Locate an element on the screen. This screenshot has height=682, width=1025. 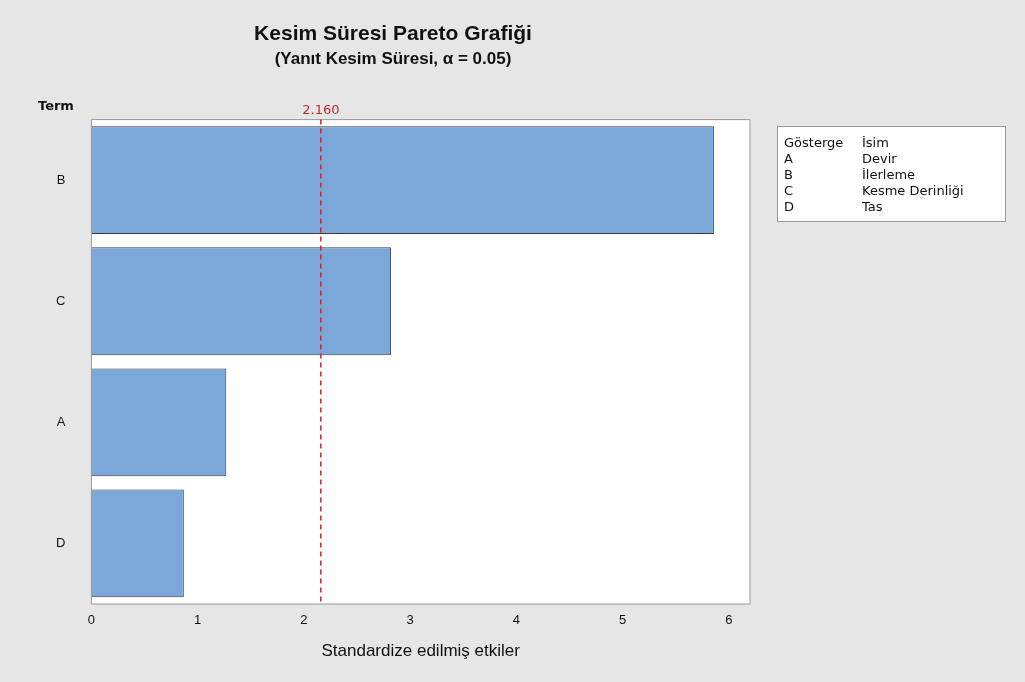
x-tick-label: 3 is located at coordinates (410, 620).